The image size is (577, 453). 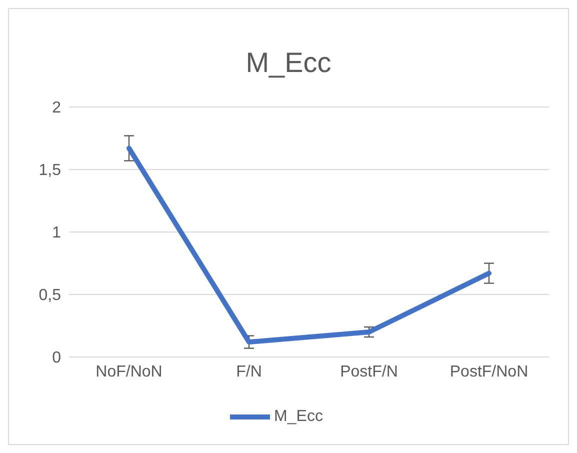 What do you see at coordinates (50, 171) in the screenshot?
I see `y-tick-label: 1,5` at bounding box center [50, 171].